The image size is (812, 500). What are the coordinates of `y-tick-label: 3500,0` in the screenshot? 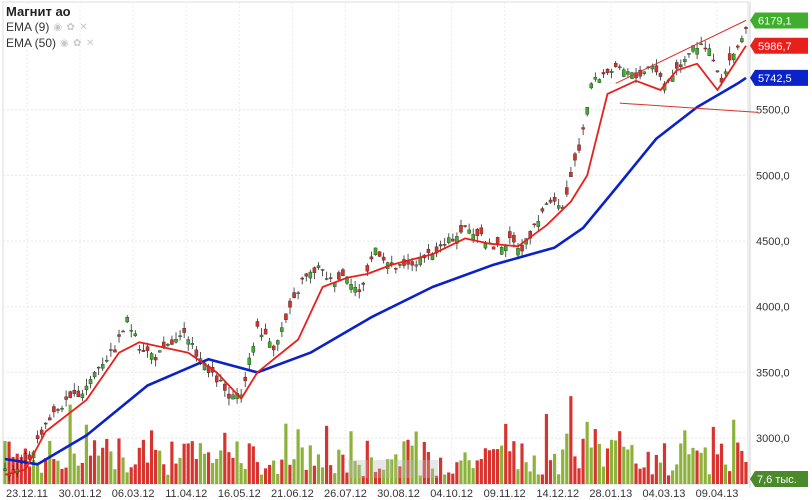 It's located at (773, 373).